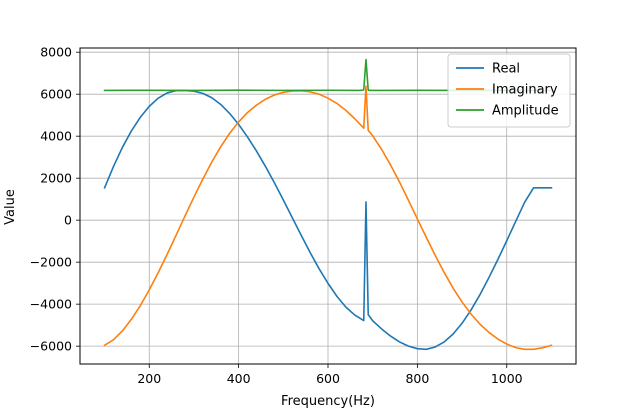 This screenshot has height=409, width=640. I want to click on y-tick-label: 8000, so click(56, 52).